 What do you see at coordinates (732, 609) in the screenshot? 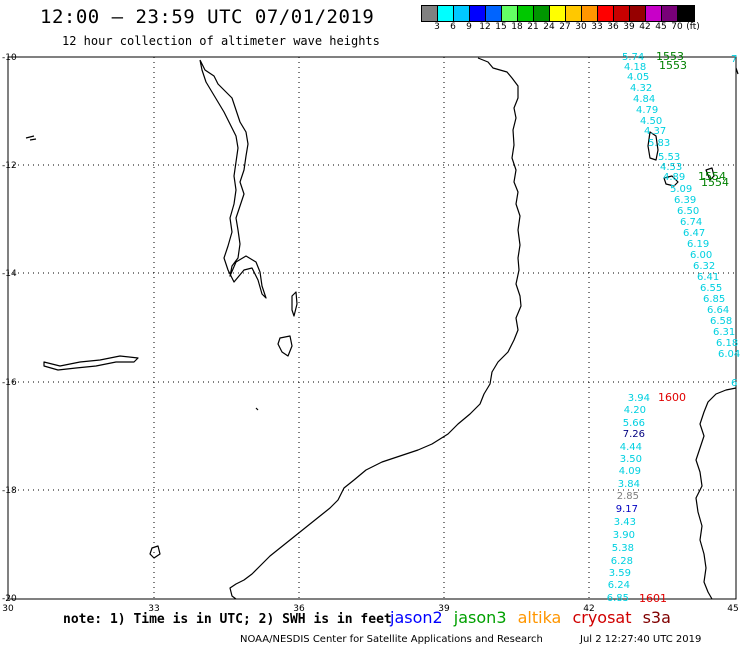
I see `lon-label: 45` at bounding box center [732, 609].